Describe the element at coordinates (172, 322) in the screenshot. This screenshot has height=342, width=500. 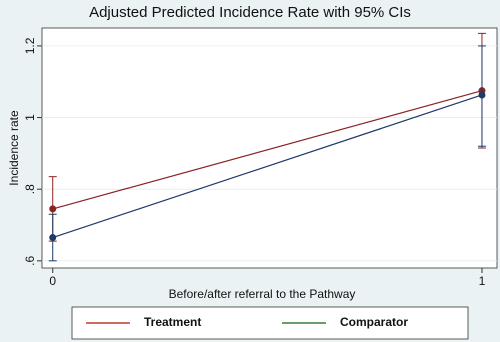
I see `legend-label: Treatment` at that location.